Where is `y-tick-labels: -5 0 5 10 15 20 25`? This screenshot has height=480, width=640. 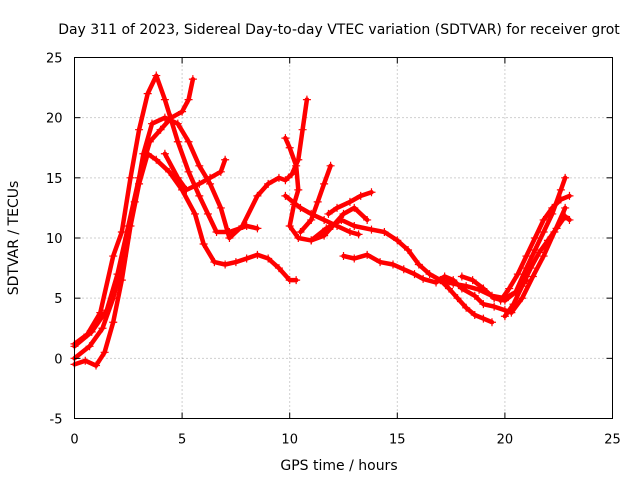
y-tick-labels: -5 0 5 10 15 20 25 is located at coordinates (54, 240).